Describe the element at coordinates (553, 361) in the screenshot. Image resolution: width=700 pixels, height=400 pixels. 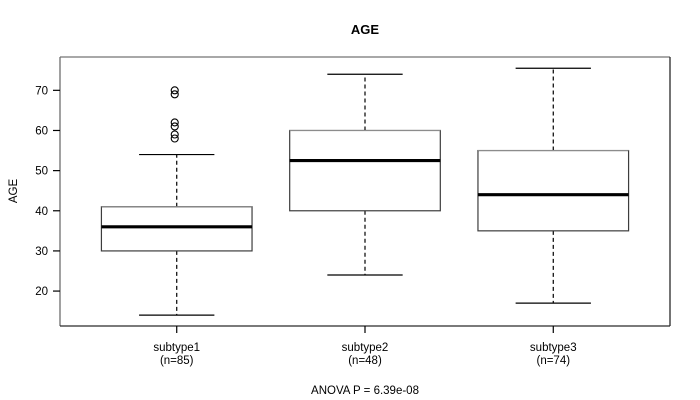
I see `category-sublabel-subtype3: (n=74)` at that location.